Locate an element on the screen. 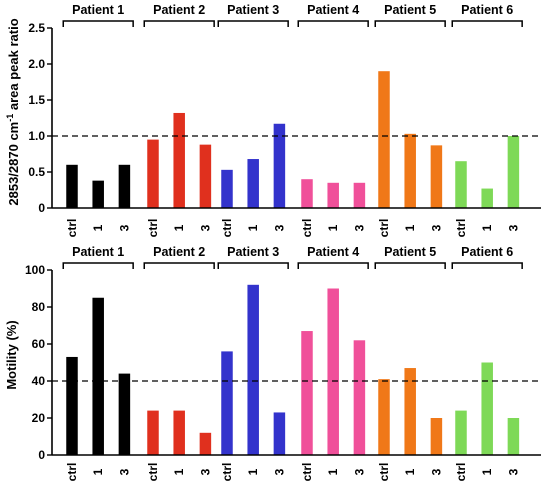 The height and width of the screenshot is (490, 550). y-axis-label: 2853/2870 cm-1 area peak ratio is located at coordinates (13, 111).